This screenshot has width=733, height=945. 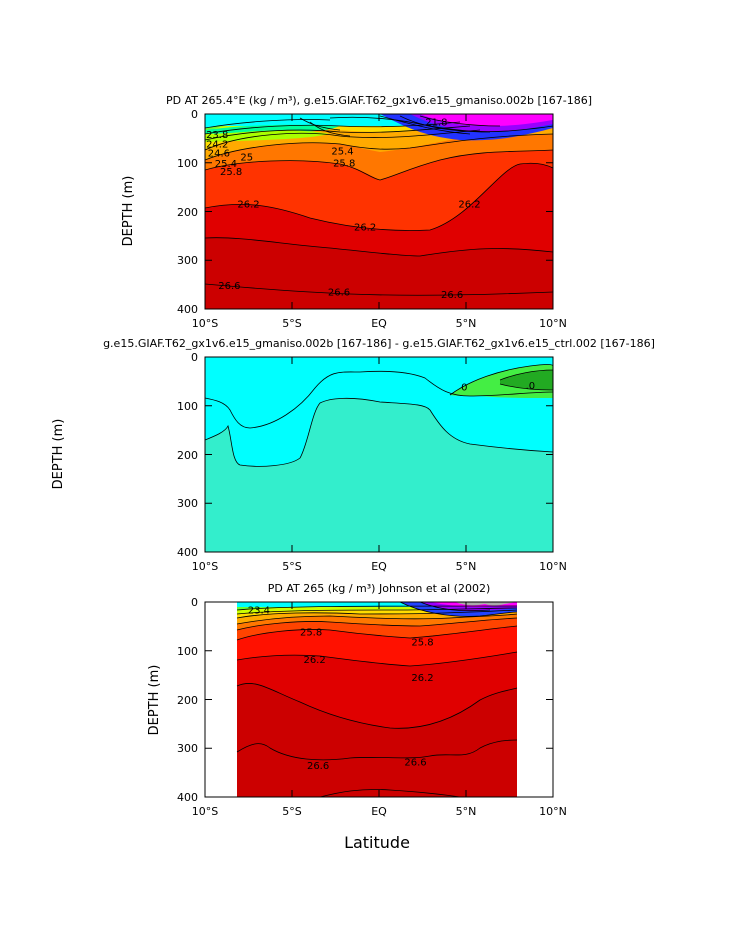 I want to click on p2-ytick-400: 400, so click(x=187, y=552).